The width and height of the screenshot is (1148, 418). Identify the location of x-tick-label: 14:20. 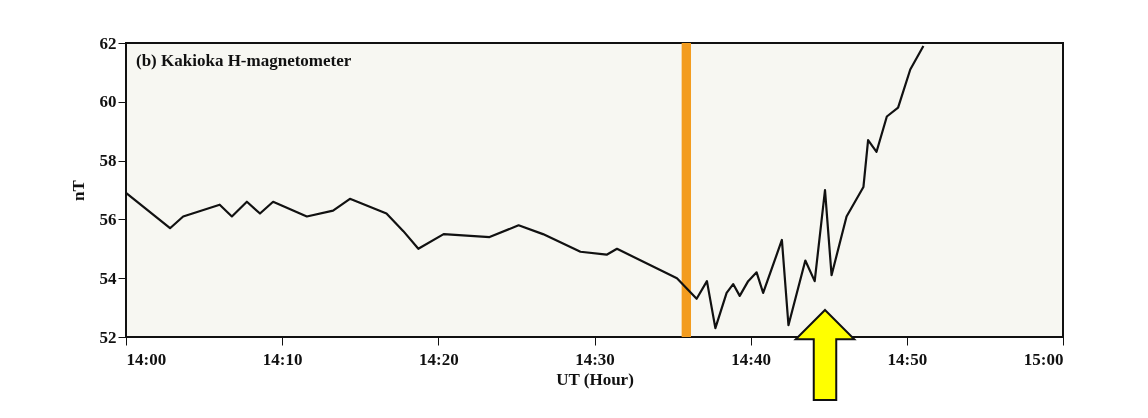
(438, 359).